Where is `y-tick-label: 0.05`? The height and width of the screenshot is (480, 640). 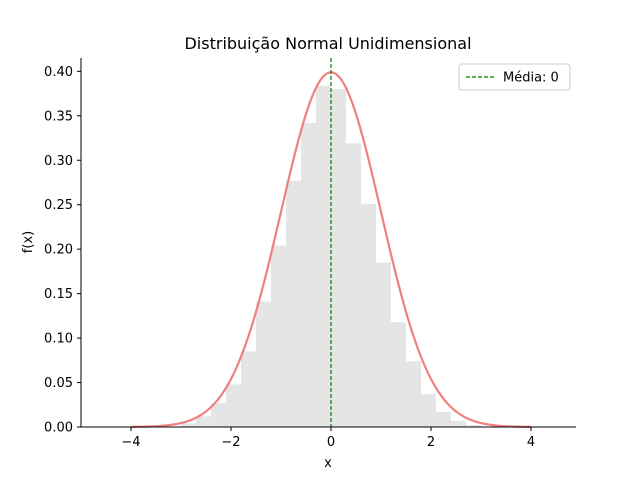 y-tick-label: 0.05 is located at coordinates (58, 383).